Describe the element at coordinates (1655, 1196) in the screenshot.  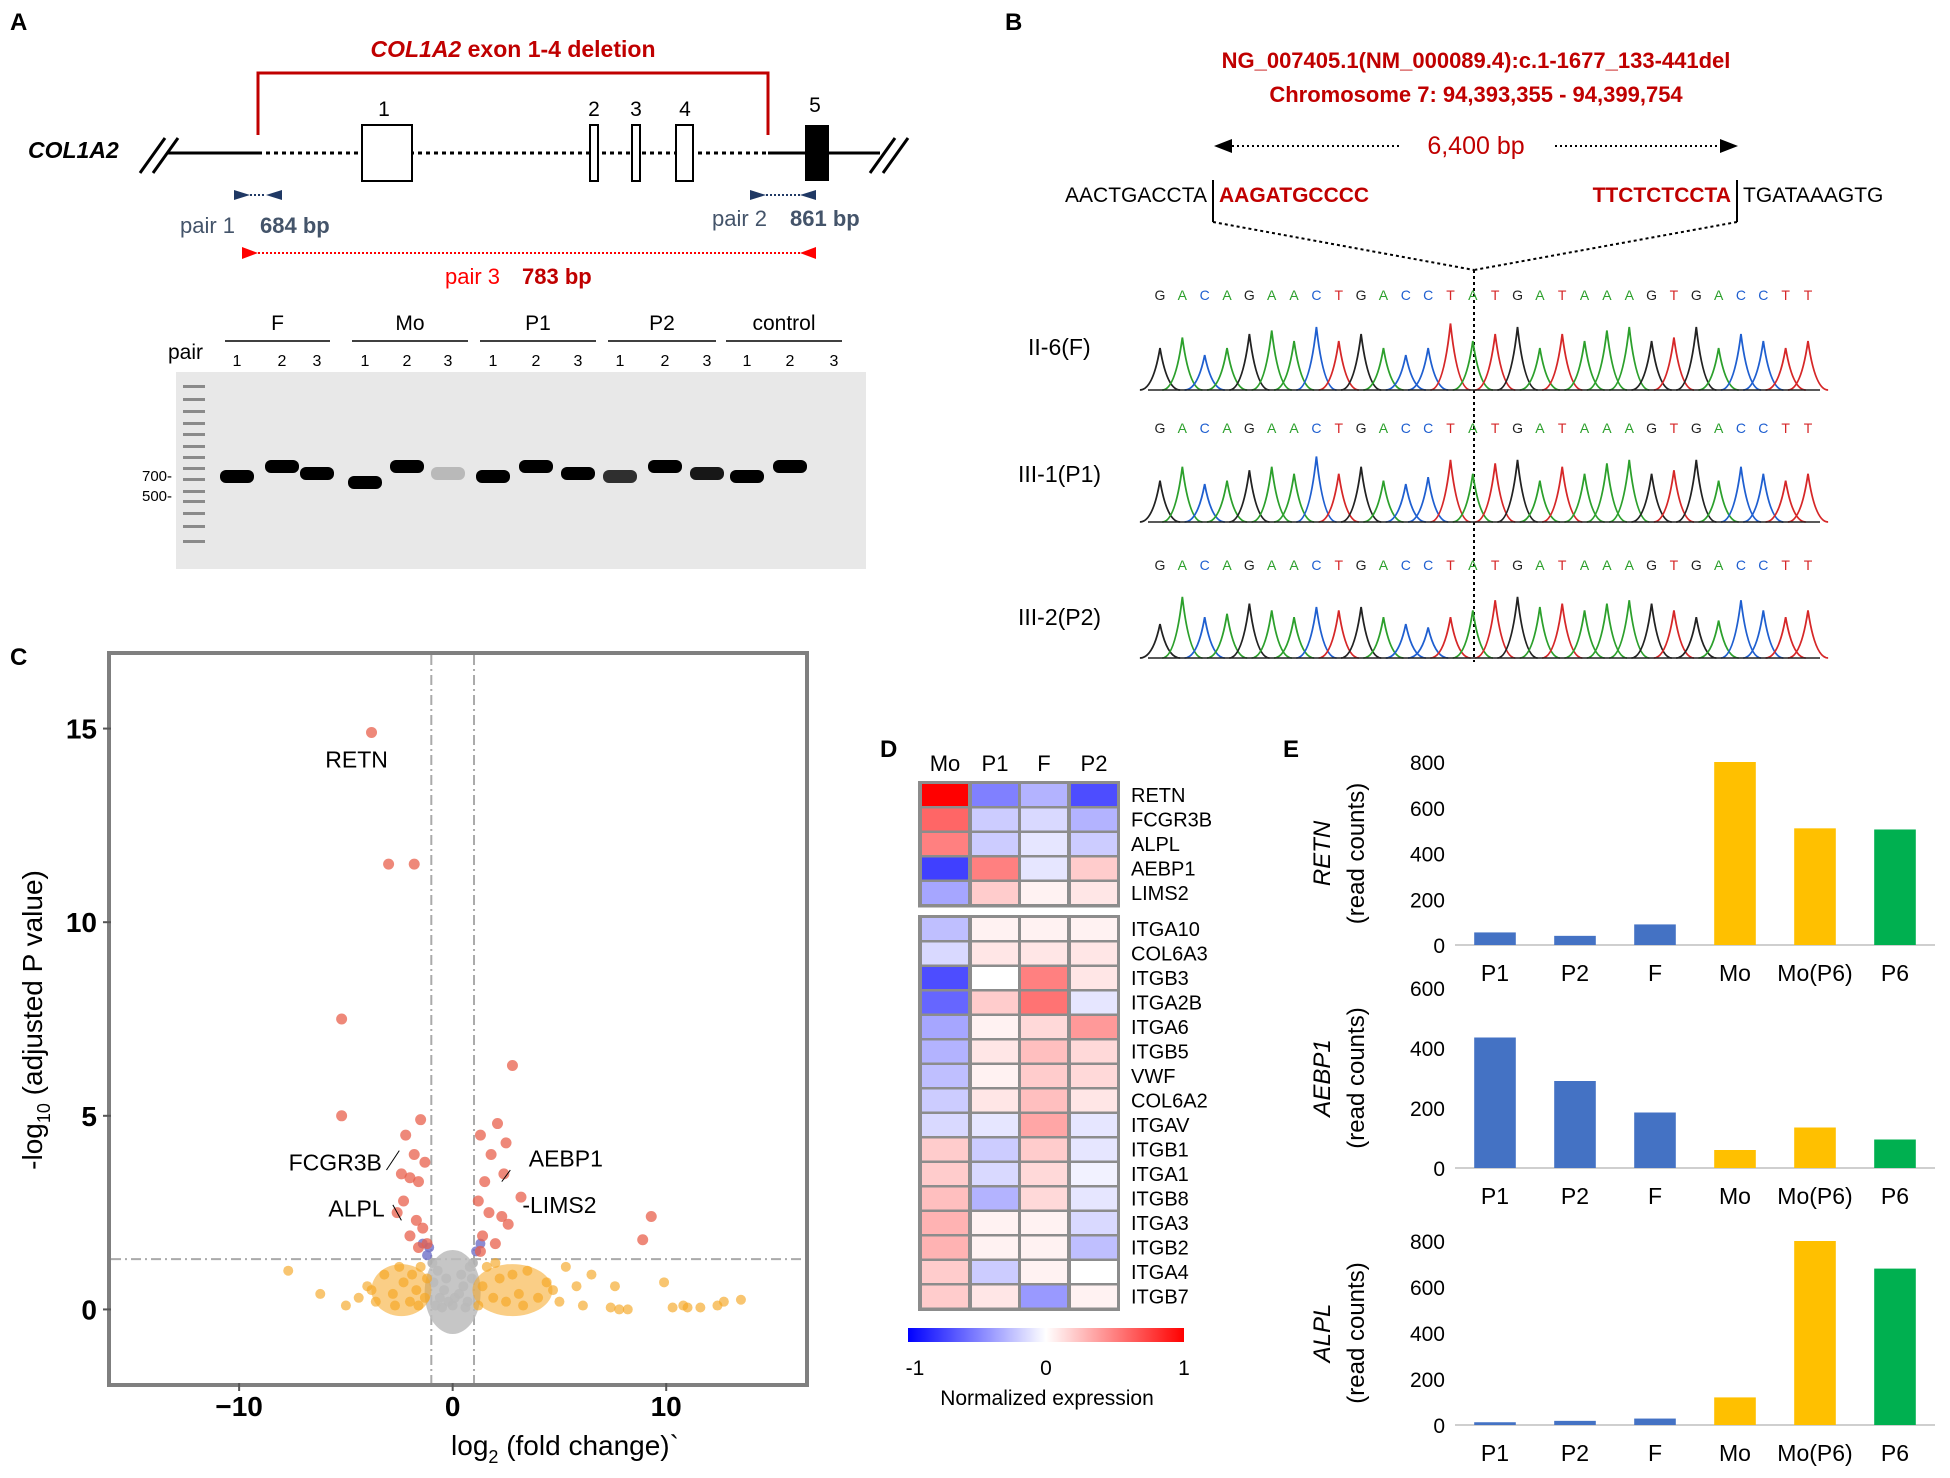
I see `bar-category-label: F` at that location.